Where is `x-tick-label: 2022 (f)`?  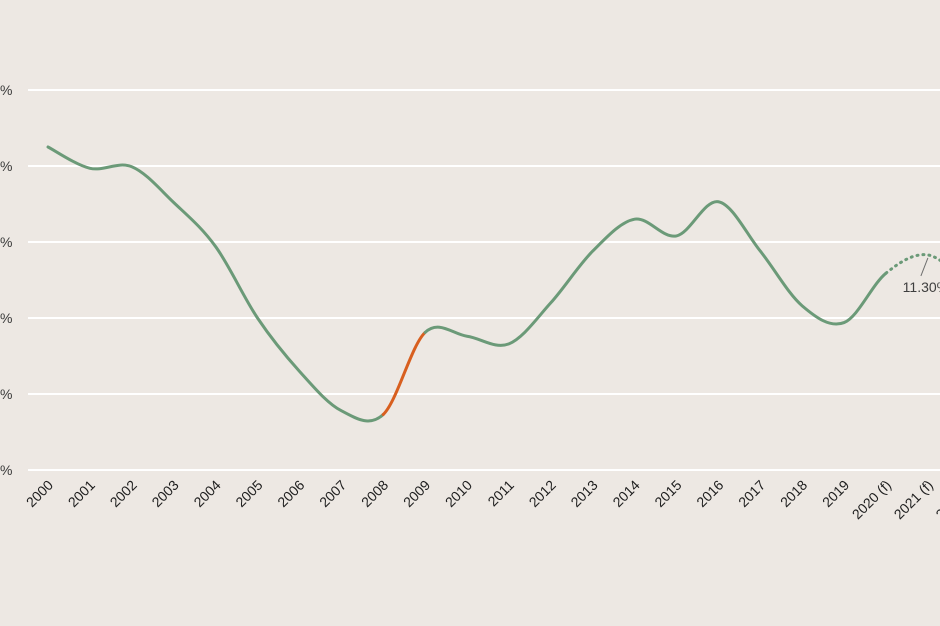
x-tick-label: 2022 (f) is located at coordinates (936, 499).